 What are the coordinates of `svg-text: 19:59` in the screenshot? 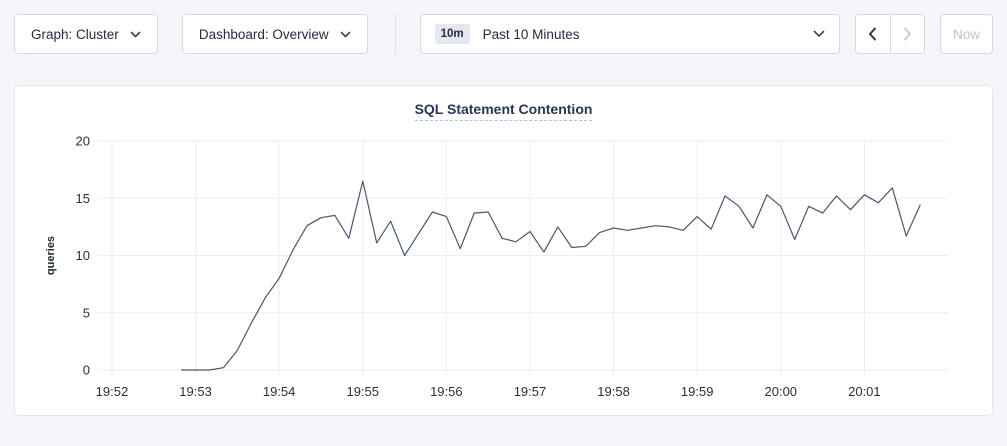 It's located at (697, 391).